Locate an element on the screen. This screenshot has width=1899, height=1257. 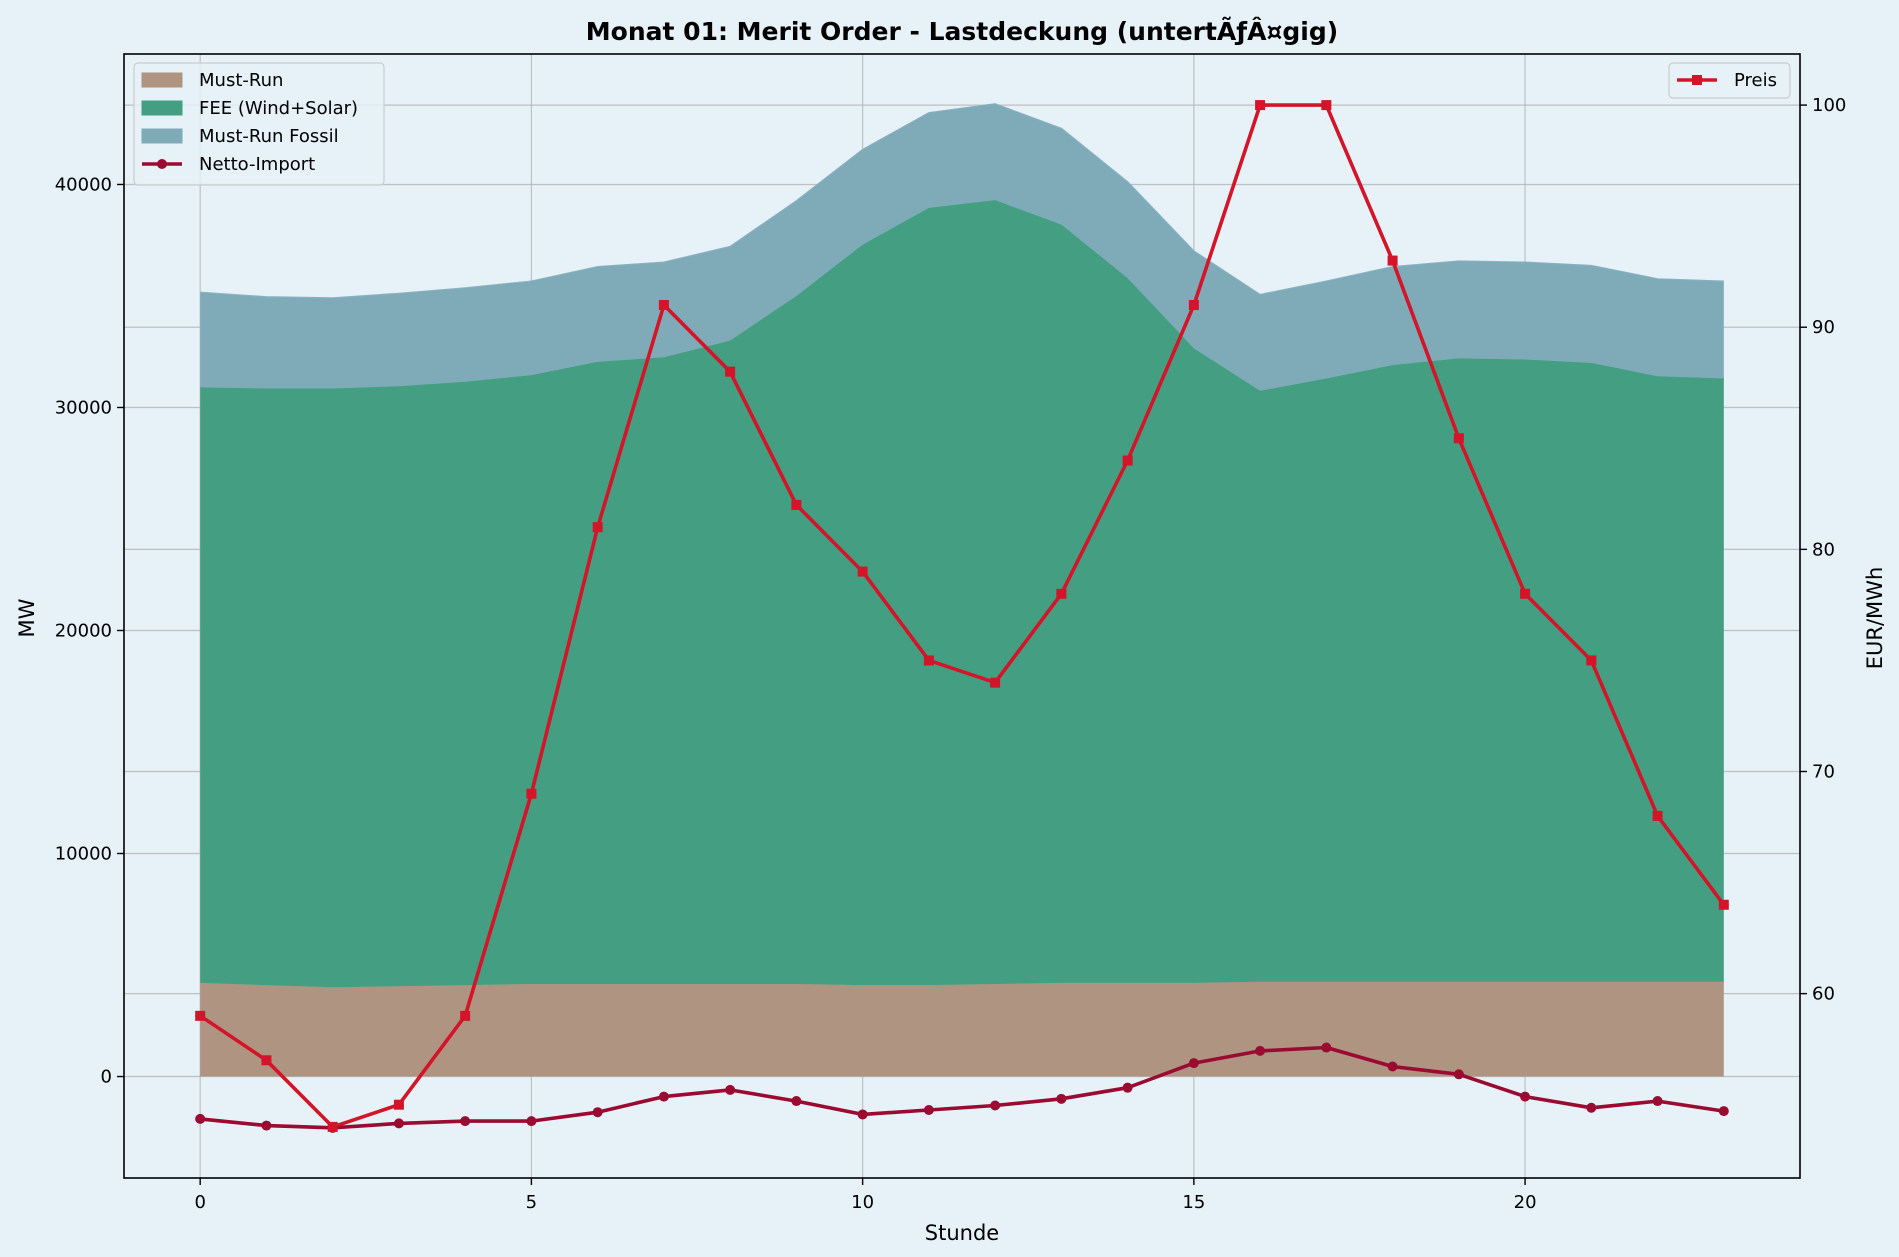
x-tick-label: 0 is located at coordinates (199, 1202).